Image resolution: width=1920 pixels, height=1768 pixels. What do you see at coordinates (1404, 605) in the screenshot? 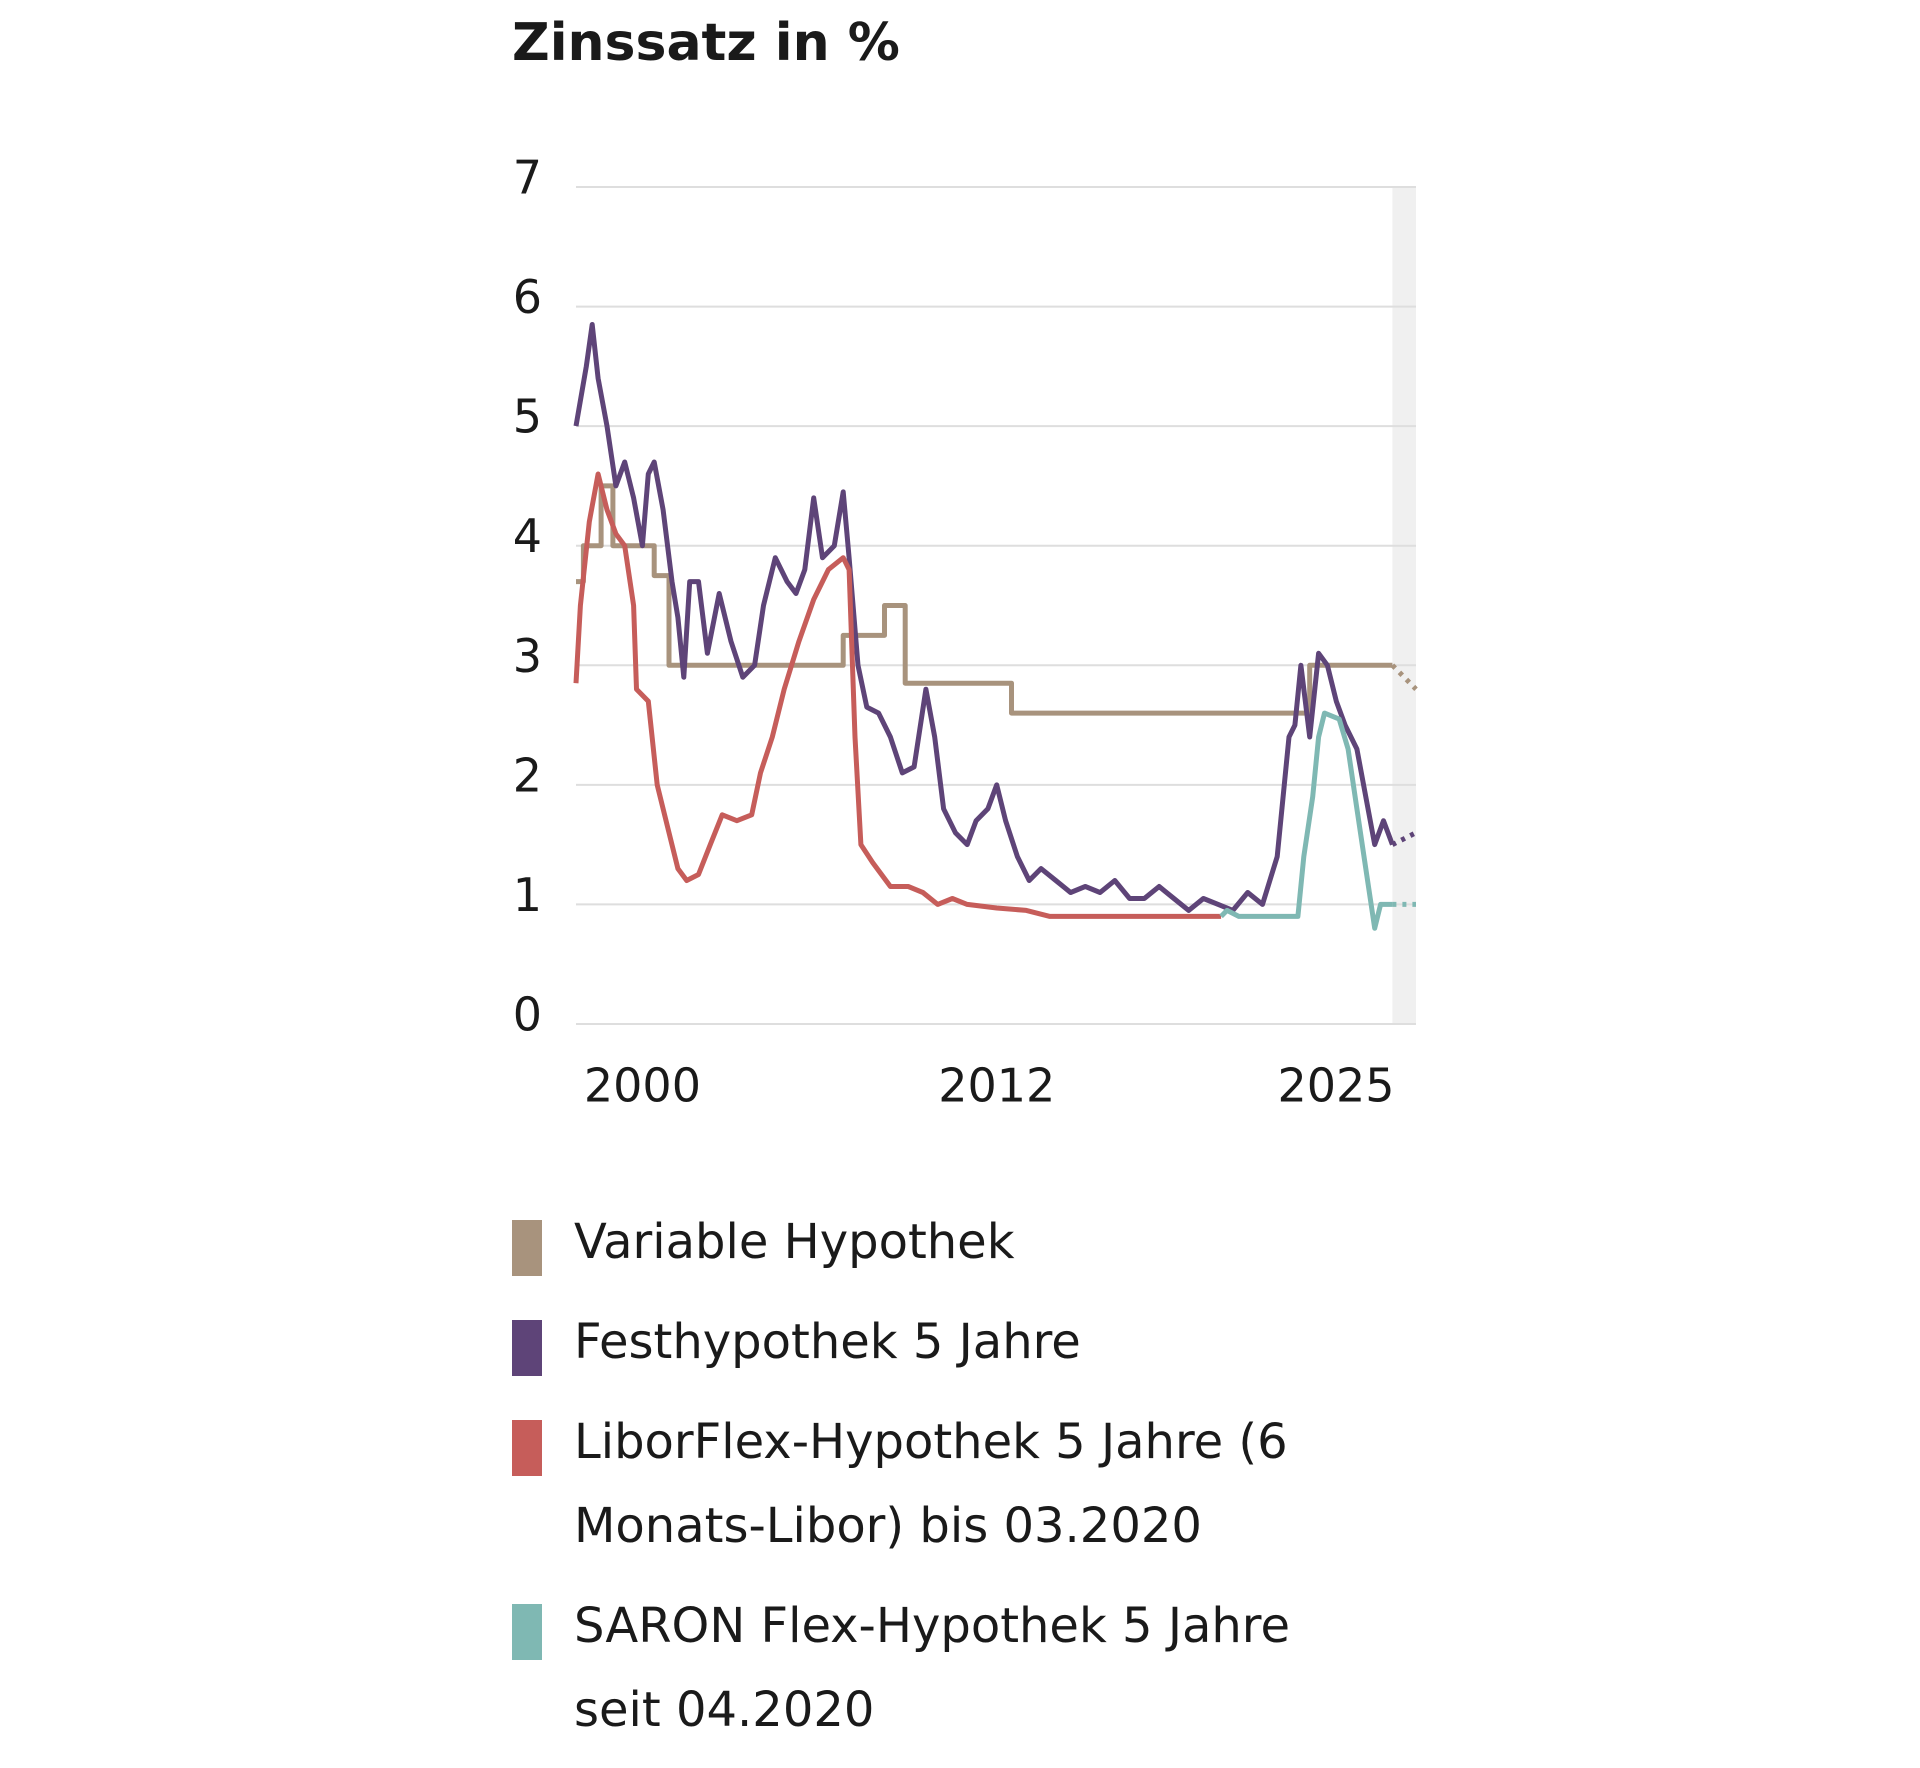
I see `forecast-area` at bounding box center [1404, 605].